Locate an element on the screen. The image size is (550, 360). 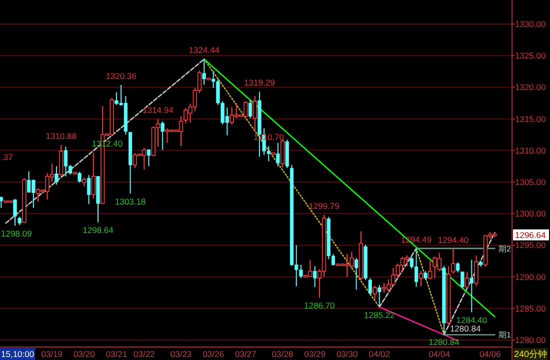
annotation: 1294.40 is located at coordinates (453, 240).